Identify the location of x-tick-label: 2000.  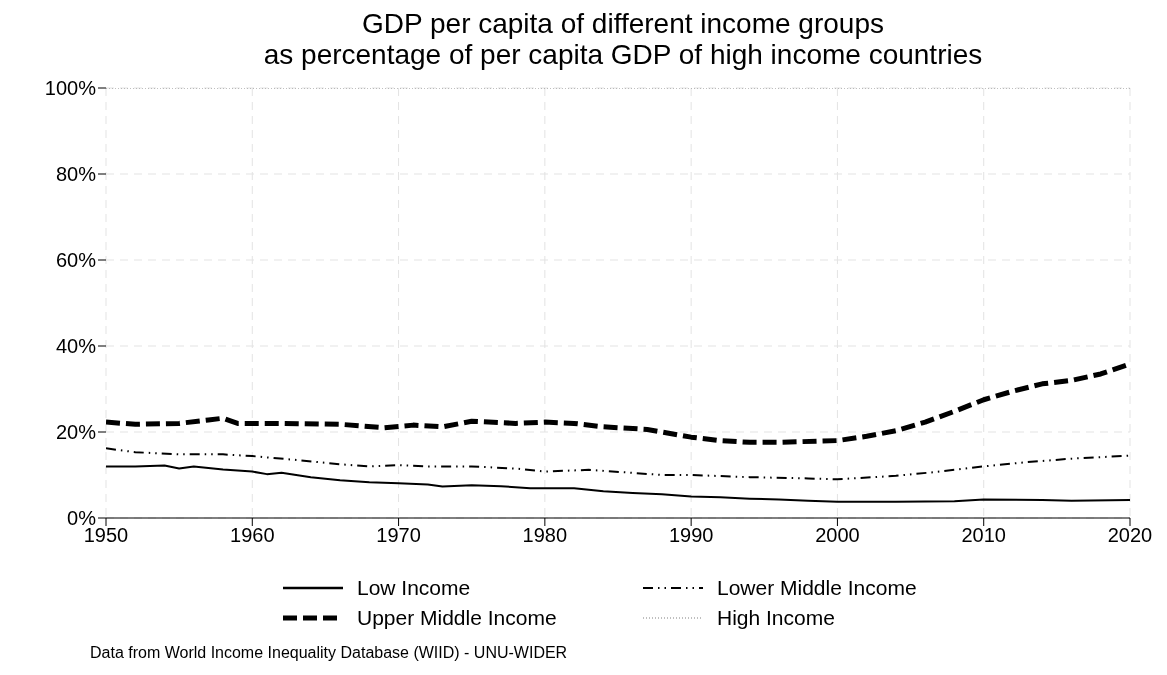
(837, 535).